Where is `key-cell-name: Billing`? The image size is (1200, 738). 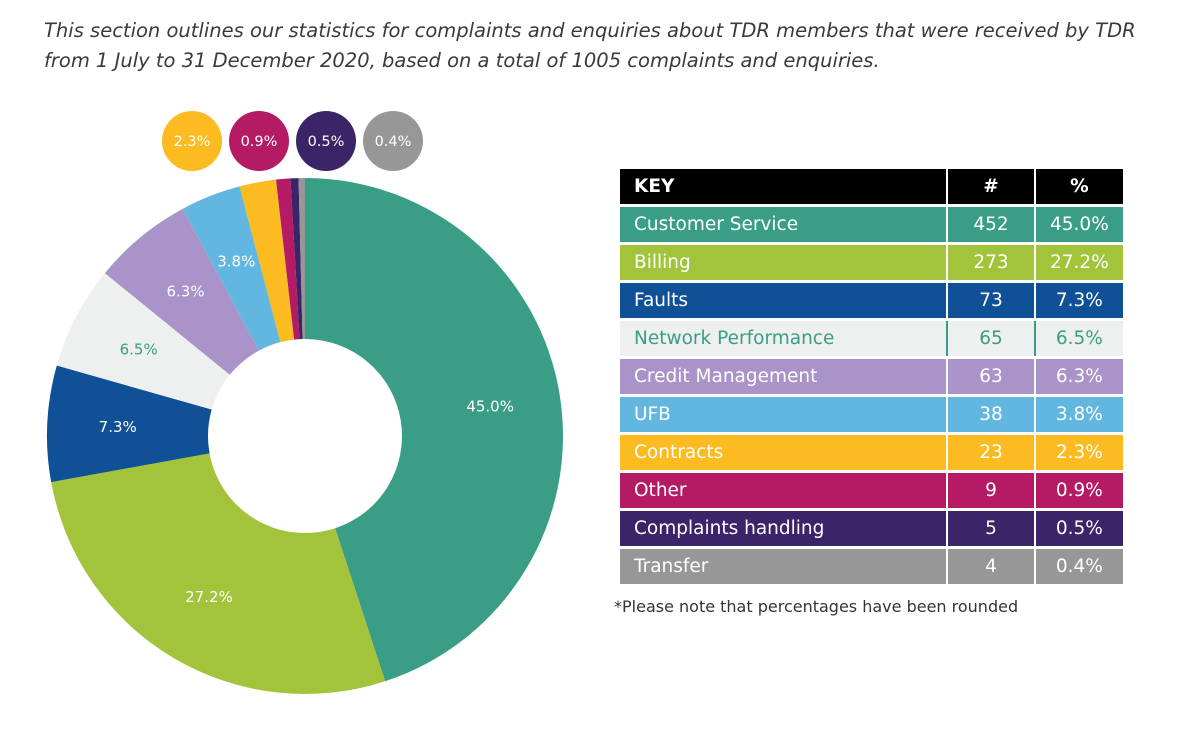 key-cell-name: Billing is located at coordinates (783, 262).